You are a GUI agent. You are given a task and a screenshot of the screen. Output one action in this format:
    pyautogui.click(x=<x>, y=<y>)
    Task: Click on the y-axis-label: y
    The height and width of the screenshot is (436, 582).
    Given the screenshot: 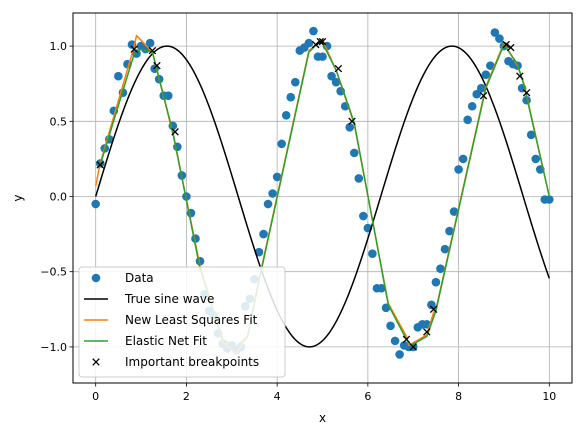 What is the action you would take?
    pyautogui.click(x=18, y=197)
    